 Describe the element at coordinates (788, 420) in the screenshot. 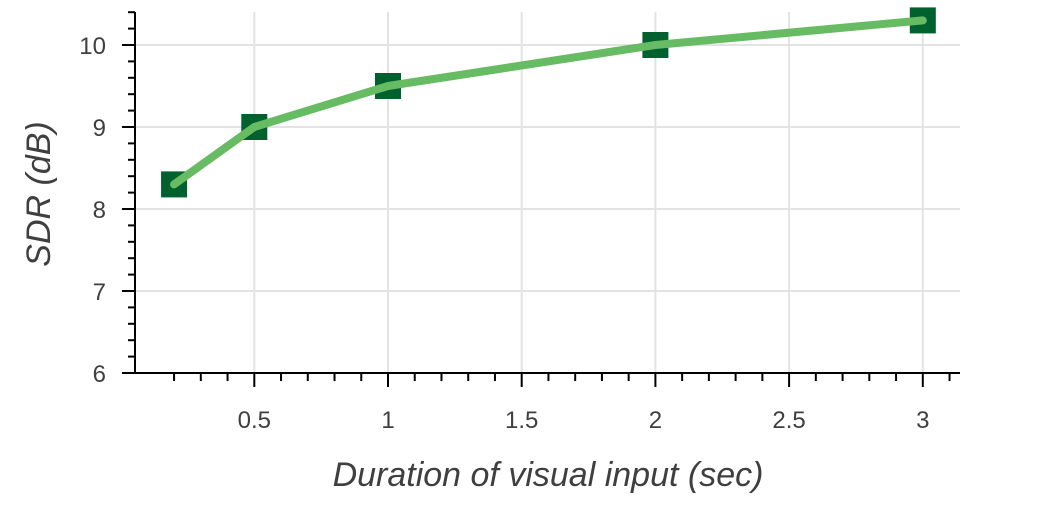

I see `x-tick-label: 2.5` at that location.